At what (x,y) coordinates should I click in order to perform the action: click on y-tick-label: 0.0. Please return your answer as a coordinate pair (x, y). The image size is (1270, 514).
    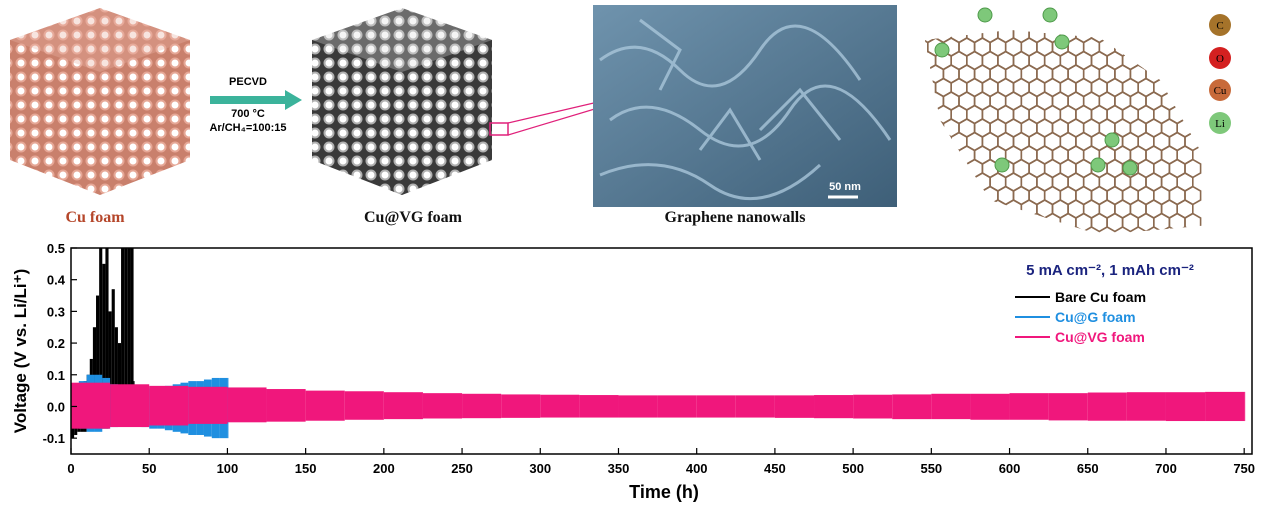
    Looking at the image, I should click on (56, 406).